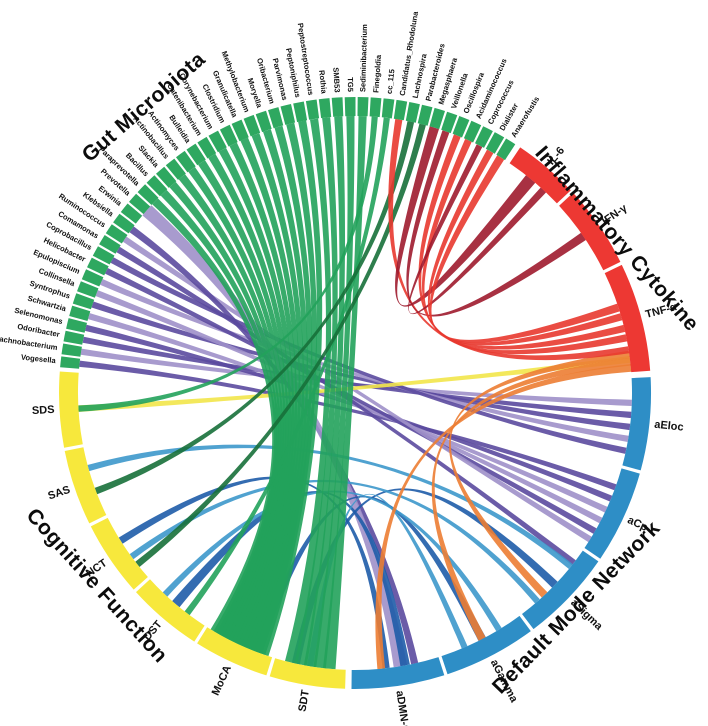 Image resolution: width=708 pixels, height=726 pixels. Describe the element at coordinates (391, 81) in the screenshot. I see `label-cc_115: cc_115` at that location.